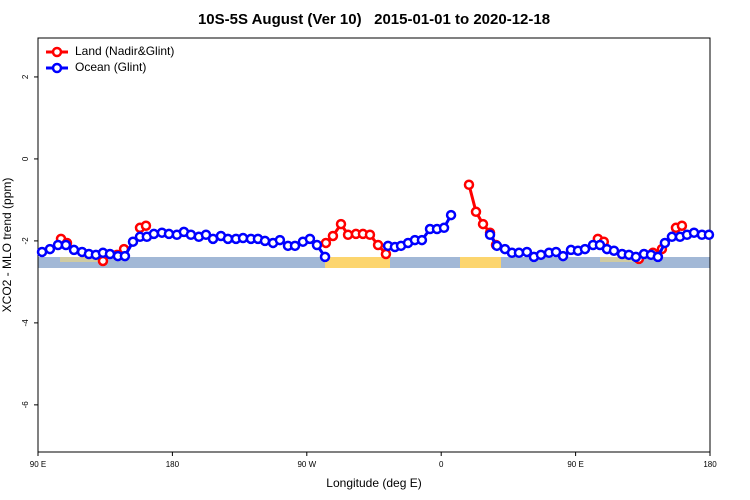 Image resolution: width=750 pixels, height=500 pixels. Describe the element at coordinates (373, 483) in the screenshot. I see `x-axis-label: Longitude (deg E)` at that location.